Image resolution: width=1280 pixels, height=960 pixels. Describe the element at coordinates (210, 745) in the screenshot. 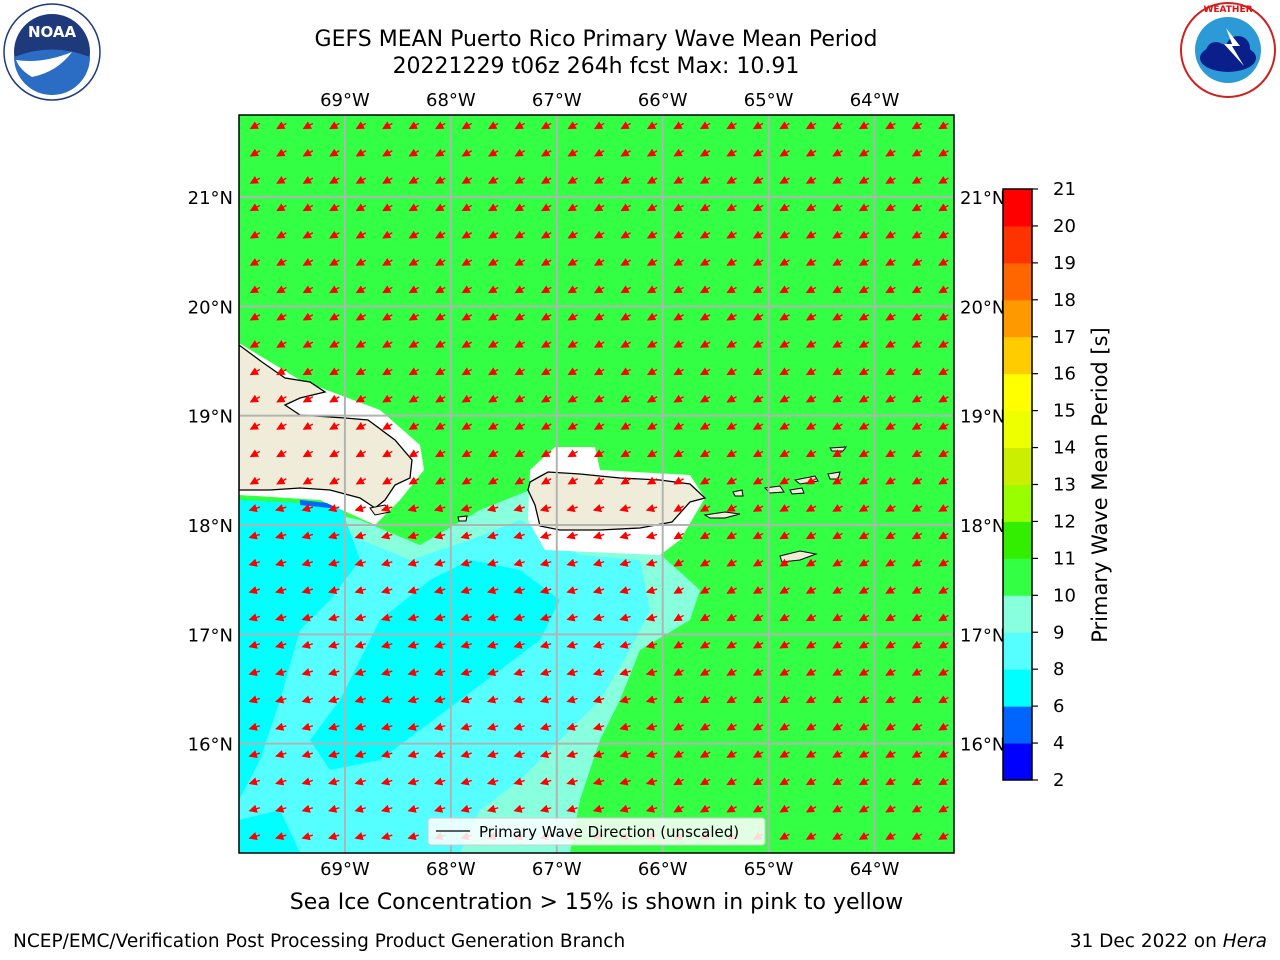

I see `lat-tick-label-left: 16°N` at that location.